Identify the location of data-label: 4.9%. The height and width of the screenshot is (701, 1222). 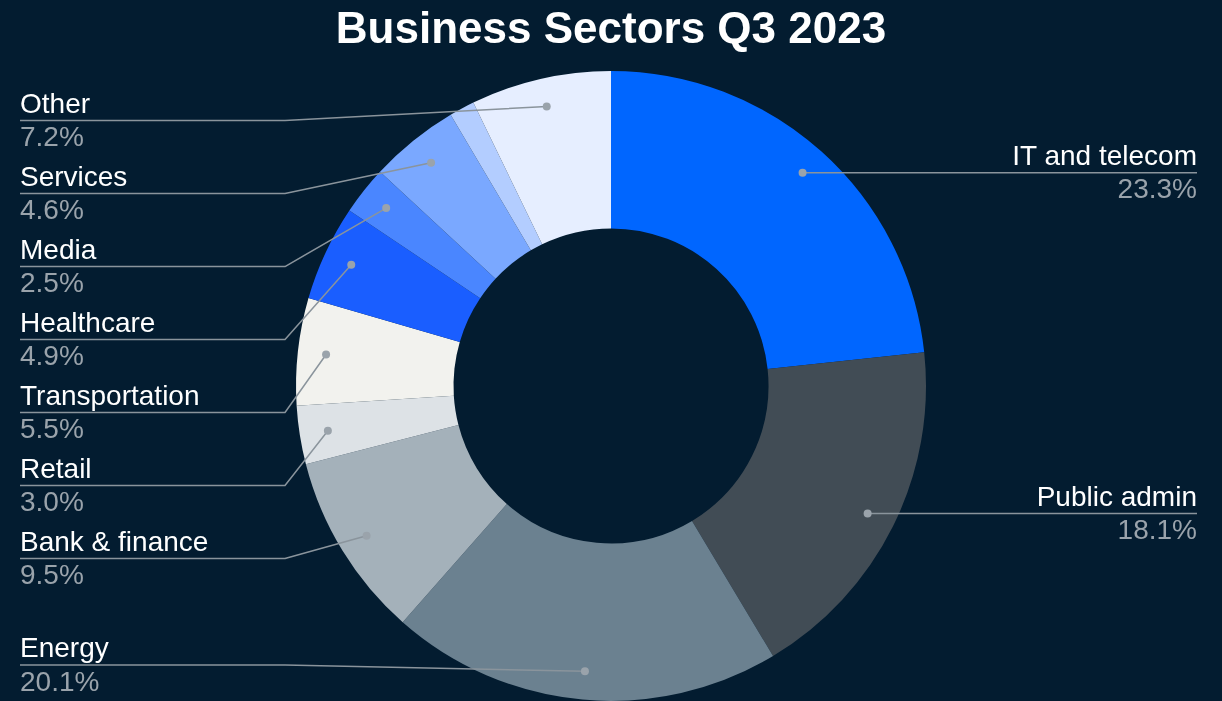
(52, 356).